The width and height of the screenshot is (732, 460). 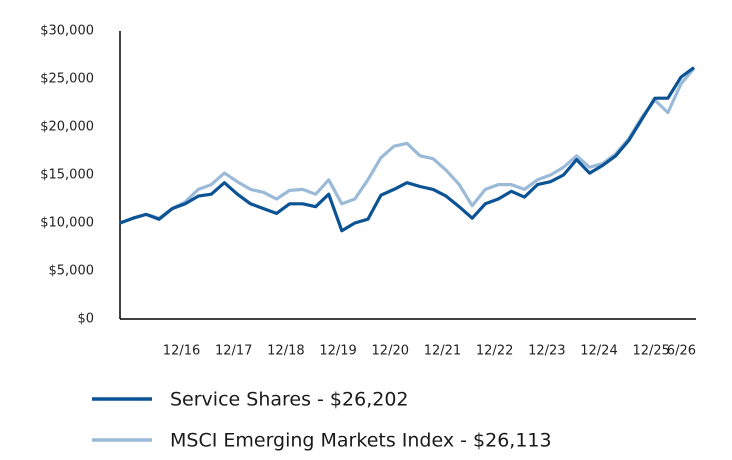 What do you see at coordinates (390, 351) in the screenshot?
I see `x-tick-label: 12/20` at bounding box center [390, 351].